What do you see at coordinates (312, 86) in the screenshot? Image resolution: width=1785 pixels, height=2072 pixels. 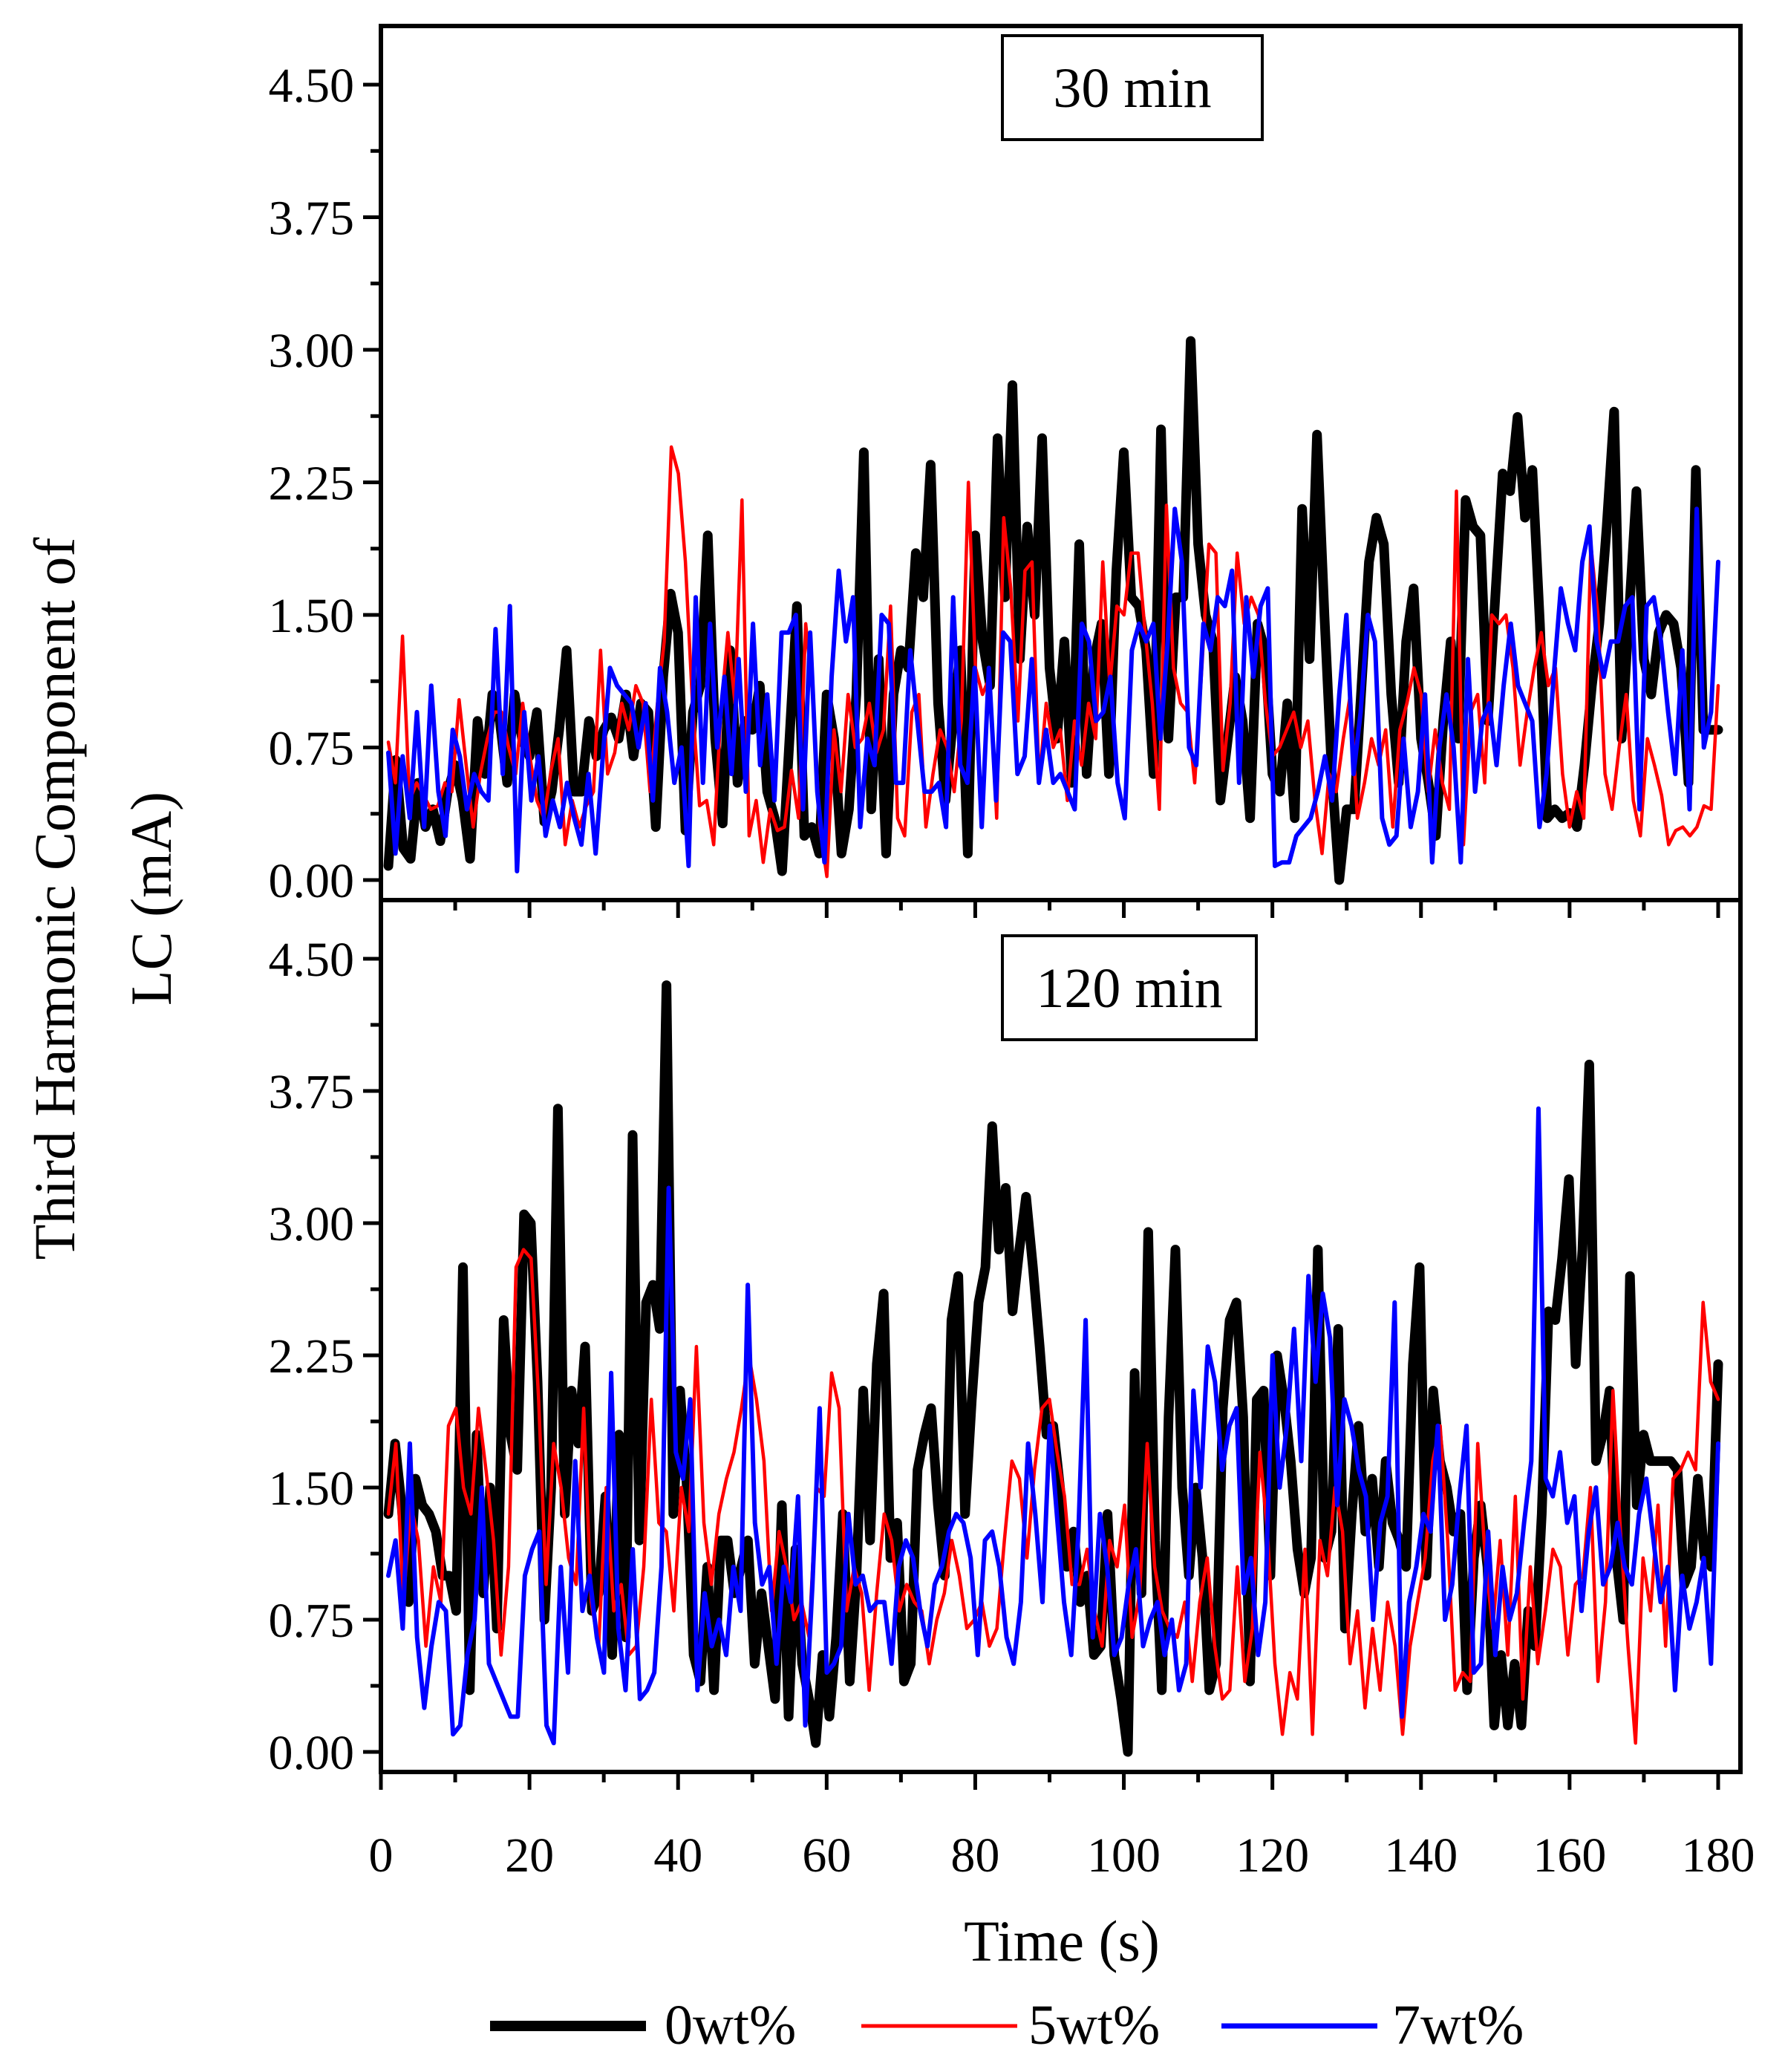 I see `y-tick-label-1-6: 4.50` at bounding box center [312, 86].